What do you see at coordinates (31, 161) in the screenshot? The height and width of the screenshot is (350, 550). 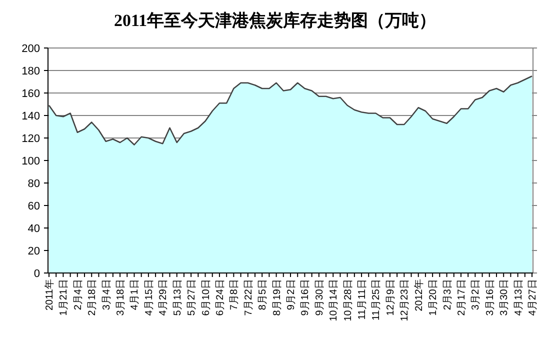 I see `y-tick-label: 100` at bounding box center [31, 161].